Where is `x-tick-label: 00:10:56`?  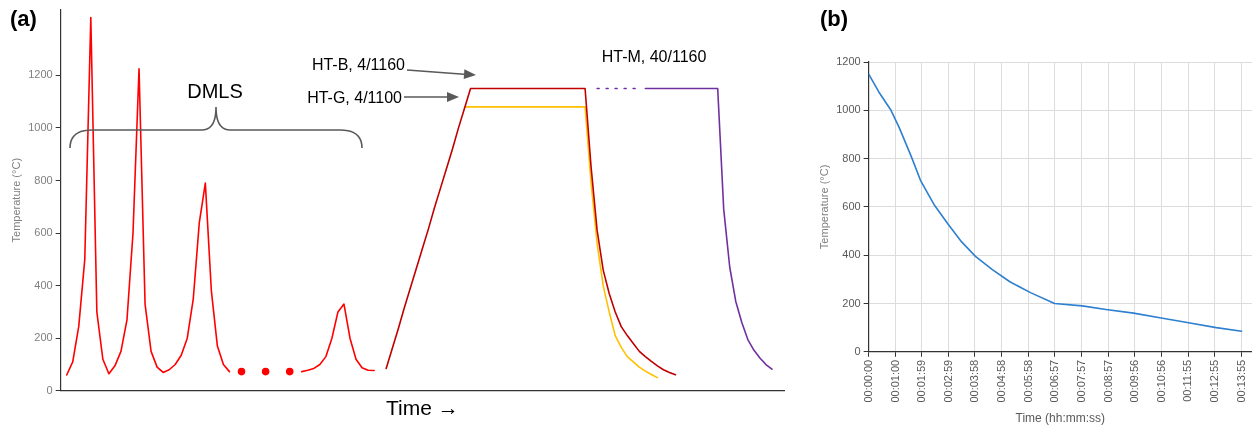 x-tick-label: 00:10:56 is located at coordinates (1160, 381).